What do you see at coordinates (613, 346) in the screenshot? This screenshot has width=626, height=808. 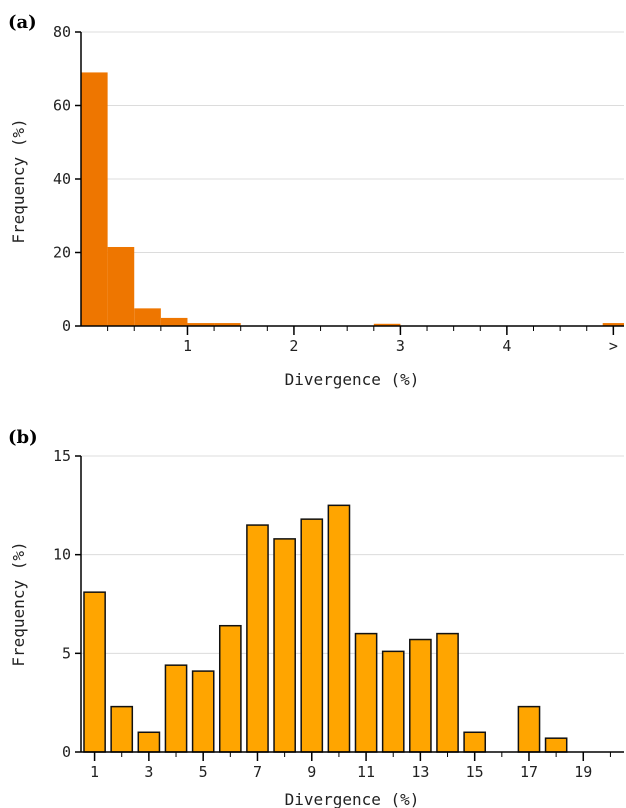 I see `x-tick-label: >` at bounding box center [613, 346].